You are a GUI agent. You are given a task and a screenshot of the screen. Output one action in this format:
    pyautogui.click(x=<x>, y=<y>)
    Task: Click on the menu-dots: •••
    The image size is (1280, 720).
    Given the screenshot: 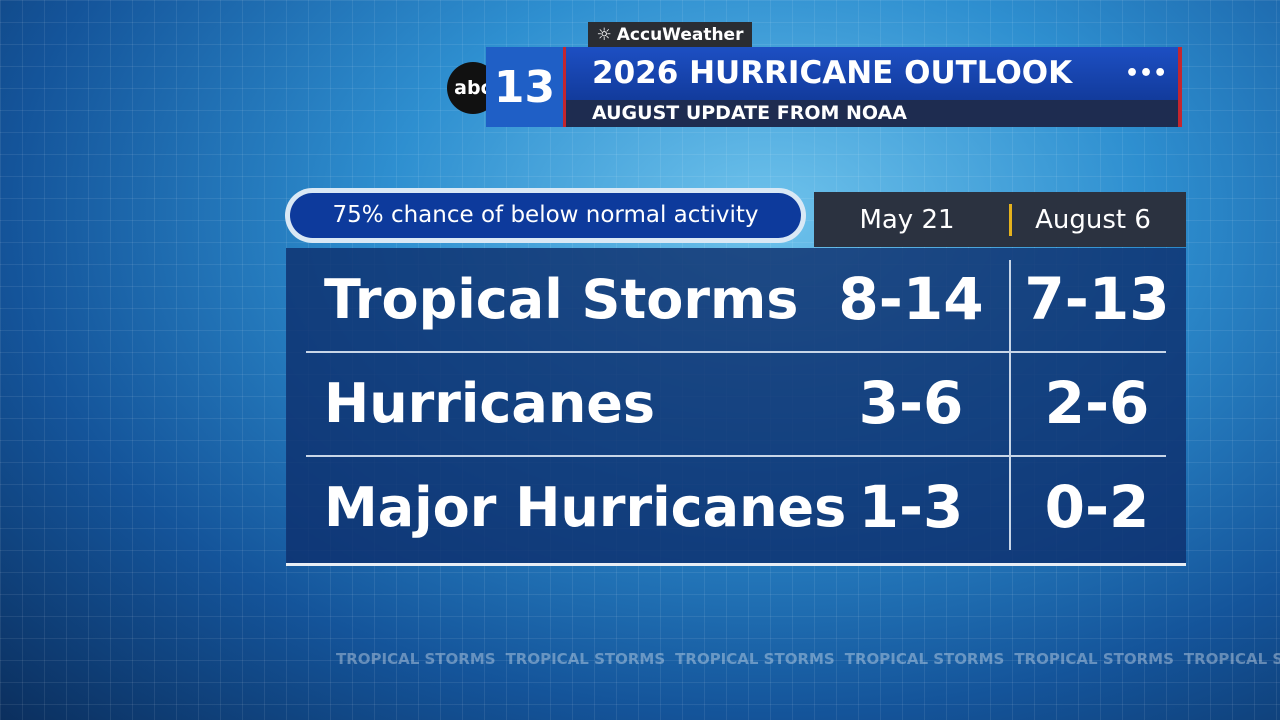 What is the action you would take?
    pyautogui.click(x=1146, y=73)
    